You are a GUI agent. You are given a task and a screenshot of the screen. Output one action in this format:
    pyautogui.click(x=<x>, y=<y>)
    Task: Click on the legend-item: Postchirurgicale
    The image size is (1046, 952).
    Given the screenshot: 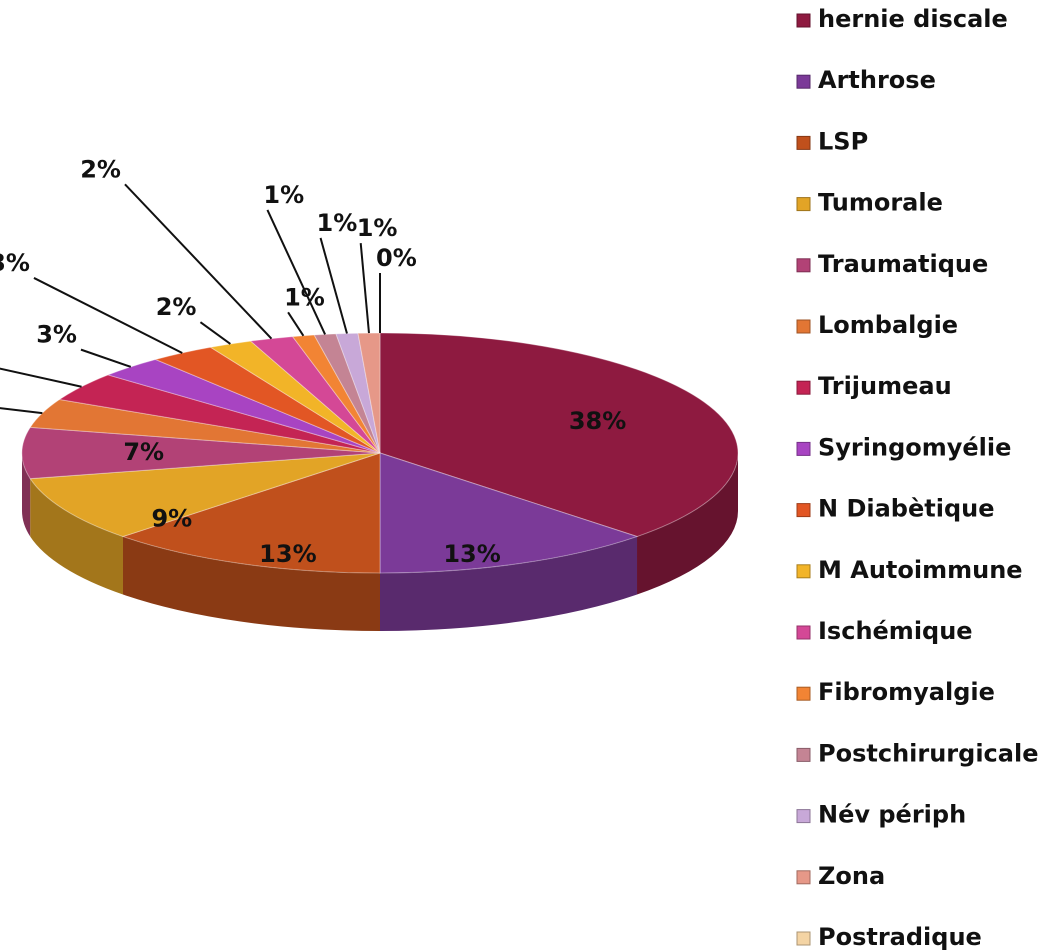 What is the action you would take?
    pyautogui.click(x=917, y=753)
    